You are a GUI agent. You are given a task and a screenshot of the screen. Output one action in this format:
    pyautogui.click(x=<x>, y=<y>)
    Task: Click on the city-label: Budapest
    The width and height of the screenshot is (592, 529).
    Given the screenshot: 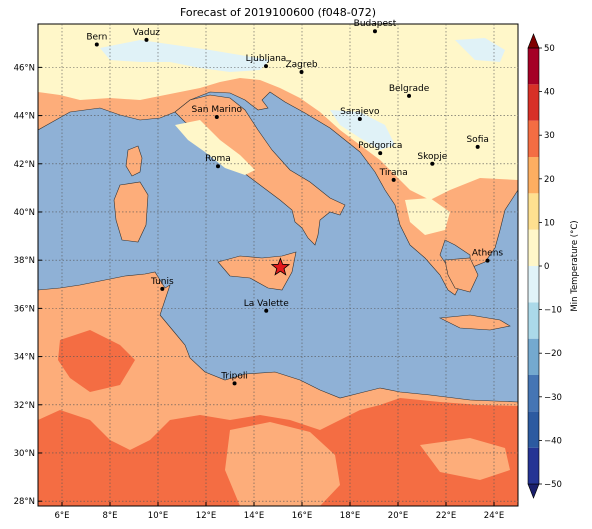 What is the action you would take?
    pyautogui.click(x=375, y=24)
    